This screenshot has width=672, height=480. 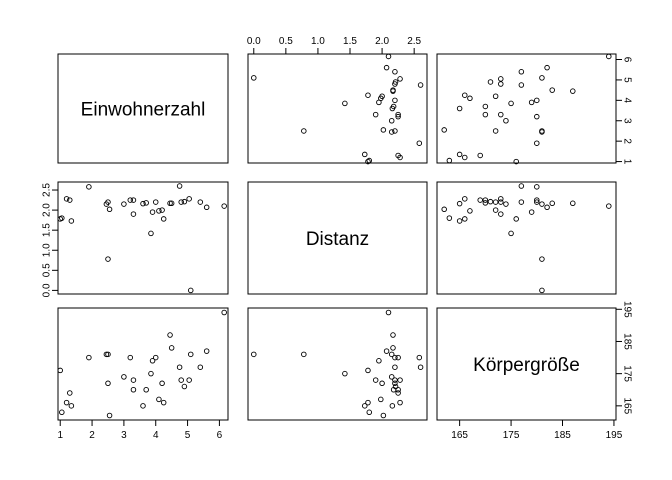 What do you see at coordinates (626, 309) in the screenshot?
I see `tick-label-y-2-3: 195` at bounding box center [626, 309].